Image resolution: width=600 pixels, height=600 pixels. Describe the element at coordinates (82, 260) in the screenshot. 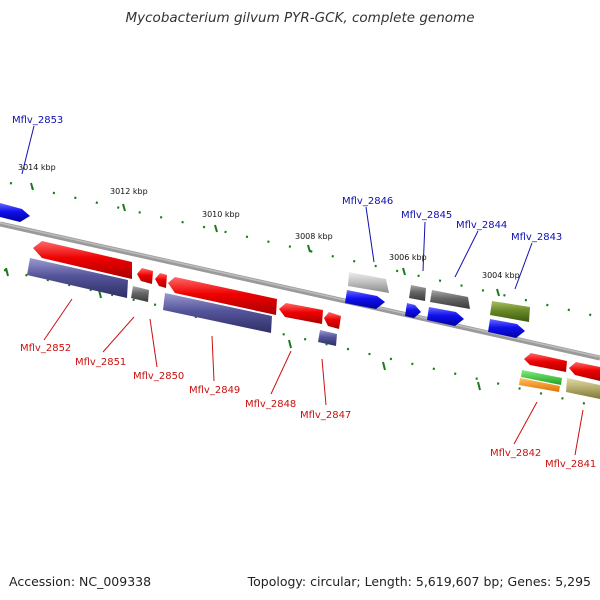

I see `gene-feature-mflv-2852-red` at that location.